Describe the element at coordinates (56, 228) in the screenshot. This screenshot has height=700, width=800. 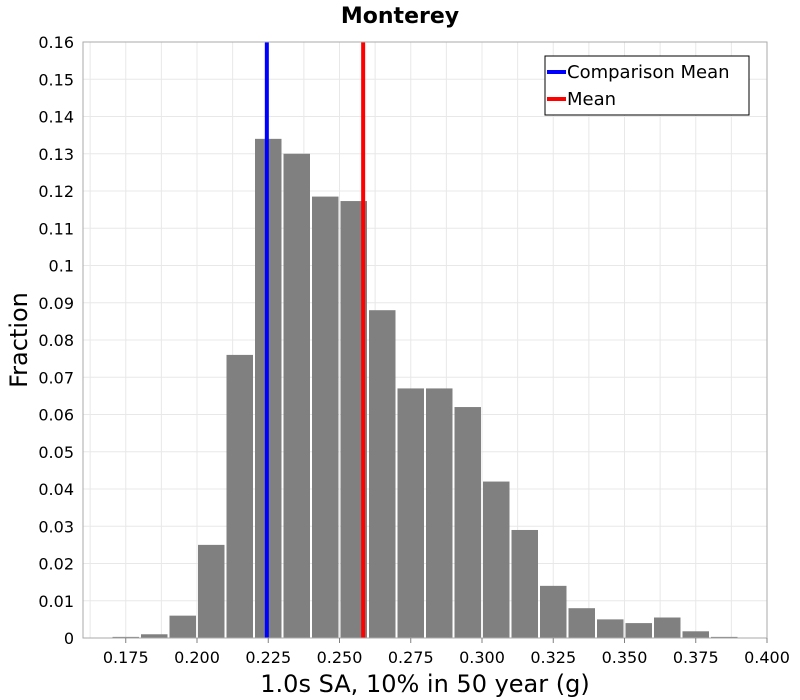
I see `y-tick-label: 0.11` at that location.